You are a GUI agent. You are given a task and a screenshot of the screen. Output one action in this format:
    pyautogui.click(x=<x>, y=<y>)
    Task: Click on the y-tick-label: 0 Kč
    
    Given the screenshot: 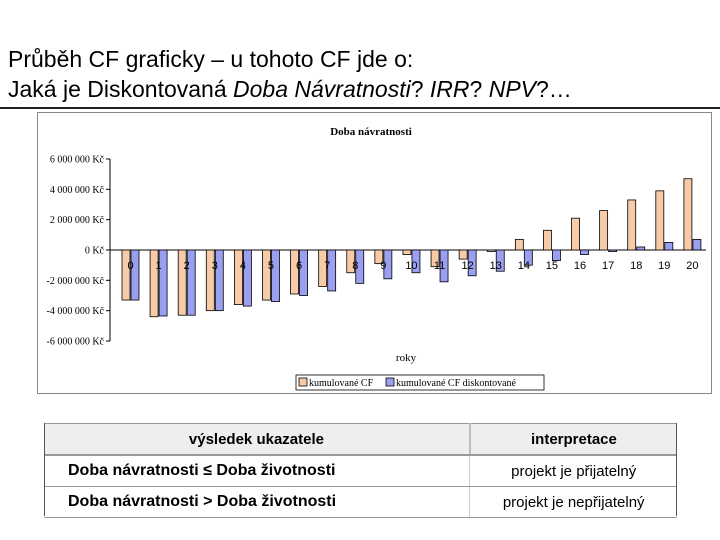 What is the action you would take?
    pyautogui.click(x=95, y=251)
    